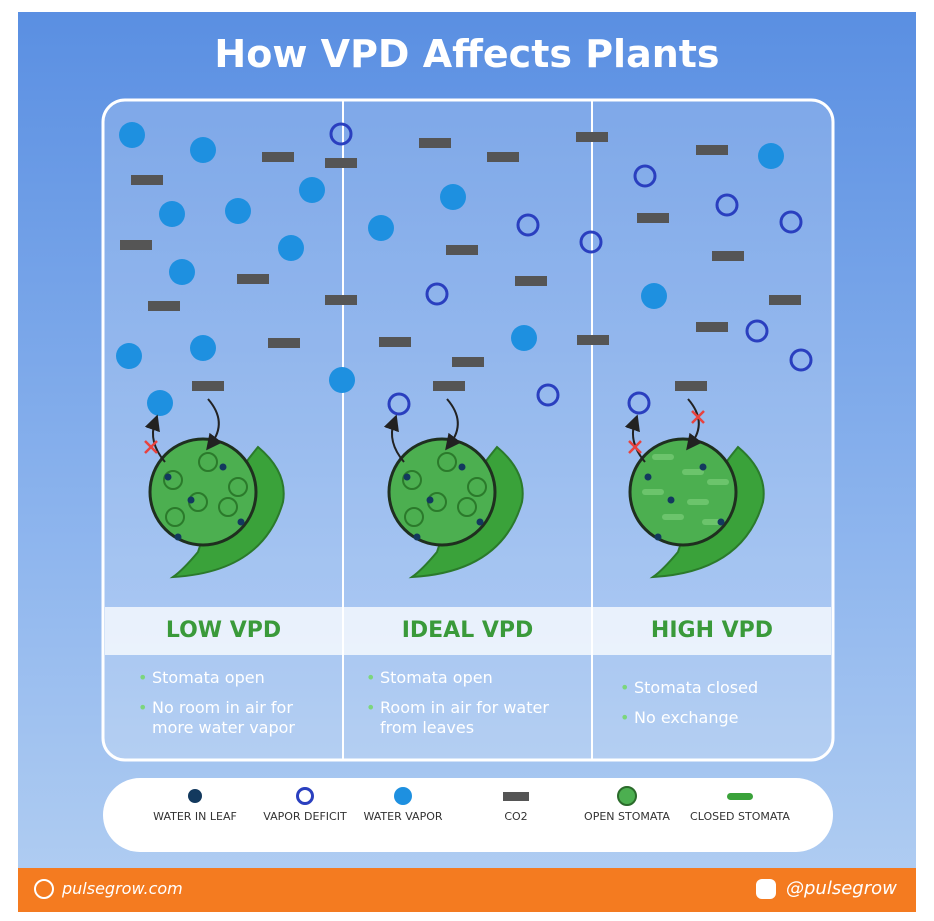 This screenshot has width=934, height=921. I want to click on bullet: Stomata open, so click(471, 678).